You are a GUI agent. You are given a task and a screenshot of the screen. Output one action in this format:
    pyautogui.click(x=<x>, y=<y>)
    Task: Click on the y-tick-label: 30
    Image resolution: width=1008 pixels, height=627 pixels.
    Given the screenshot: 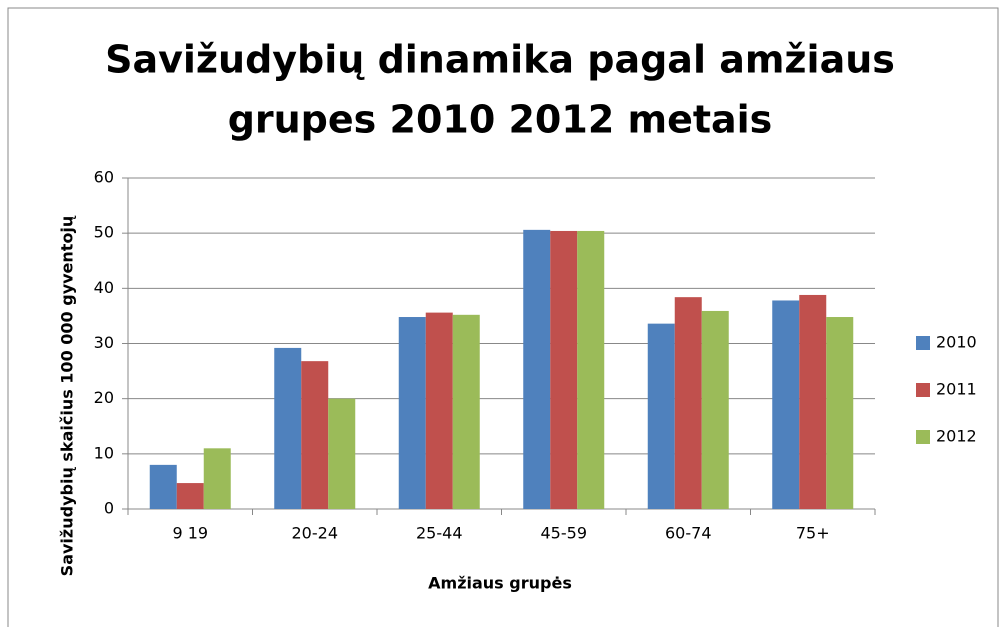 What is the action you would take?
    pyautogui.click(x=104, y=342)
    